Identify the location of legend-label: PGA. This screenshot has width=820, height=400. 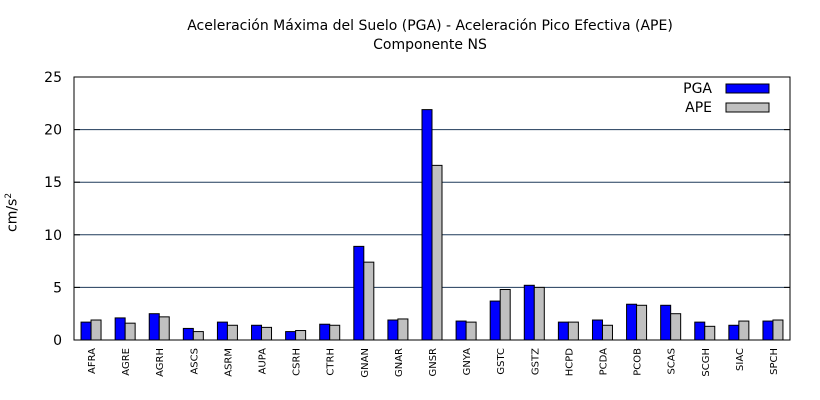
(697, 89).